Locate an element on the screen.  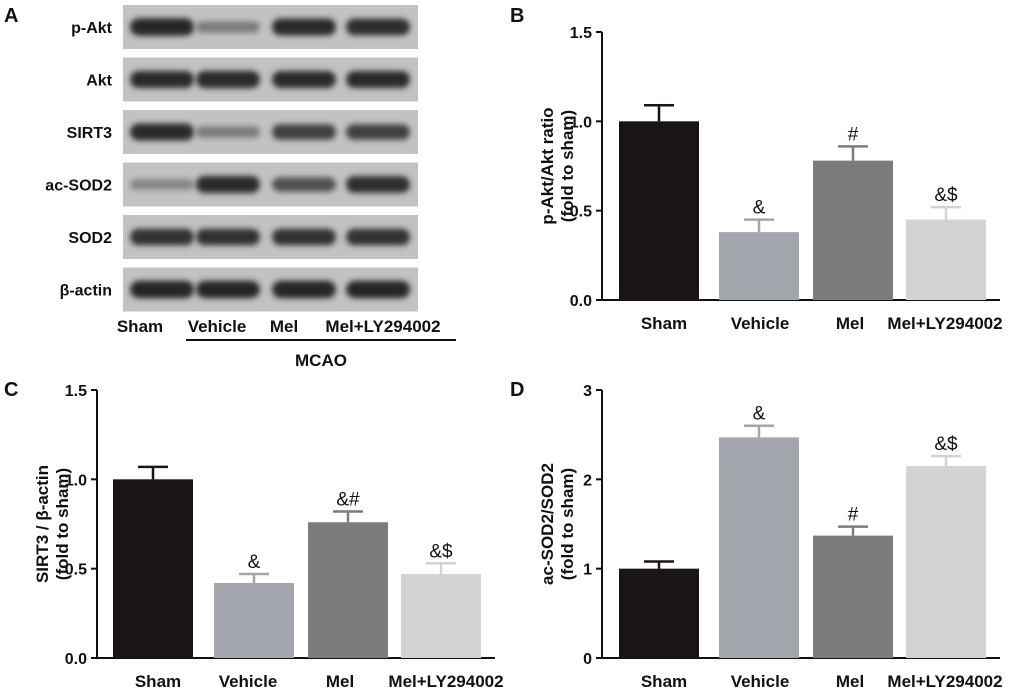
blot-lane-label: Sham is located at coordinates (140, 326).